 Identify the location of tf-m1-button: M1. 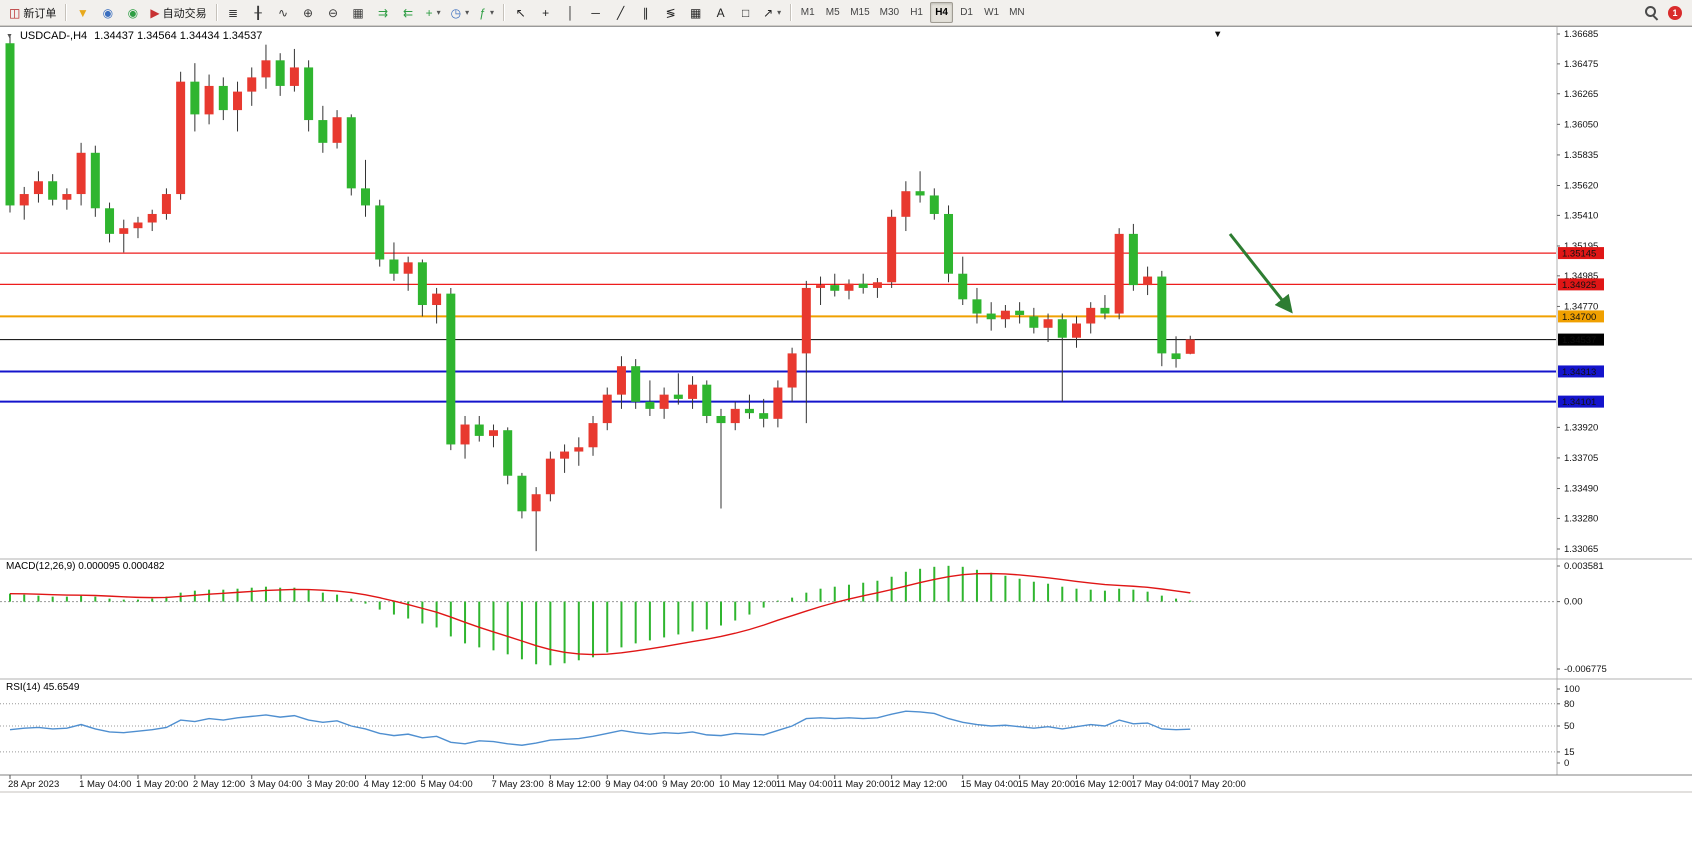
(807, 12).